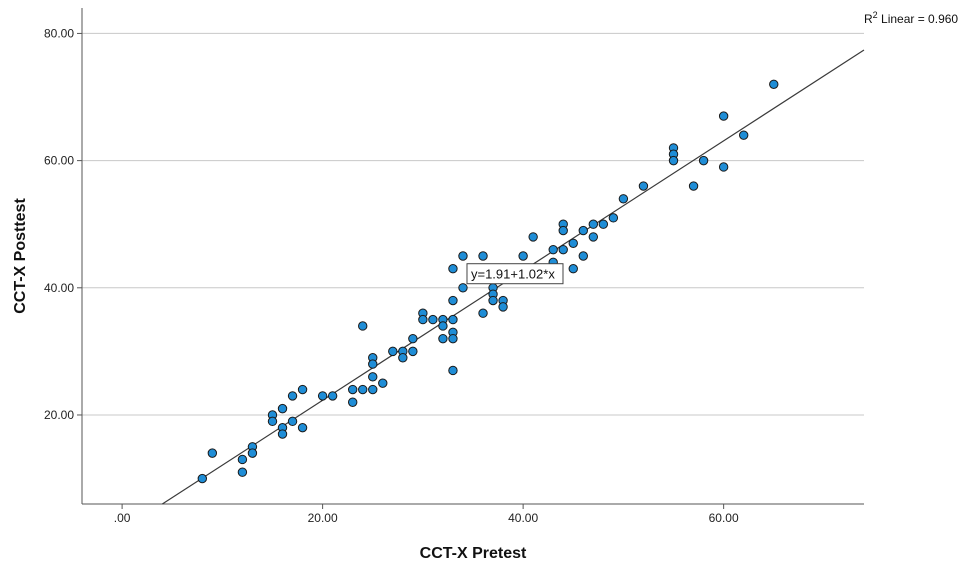 The image size is (964, 564). What do you see at coordinates (59, 33) in the screenshot?
I see `y-tick-label-3: 80.00` at bounding box center [59, 33].